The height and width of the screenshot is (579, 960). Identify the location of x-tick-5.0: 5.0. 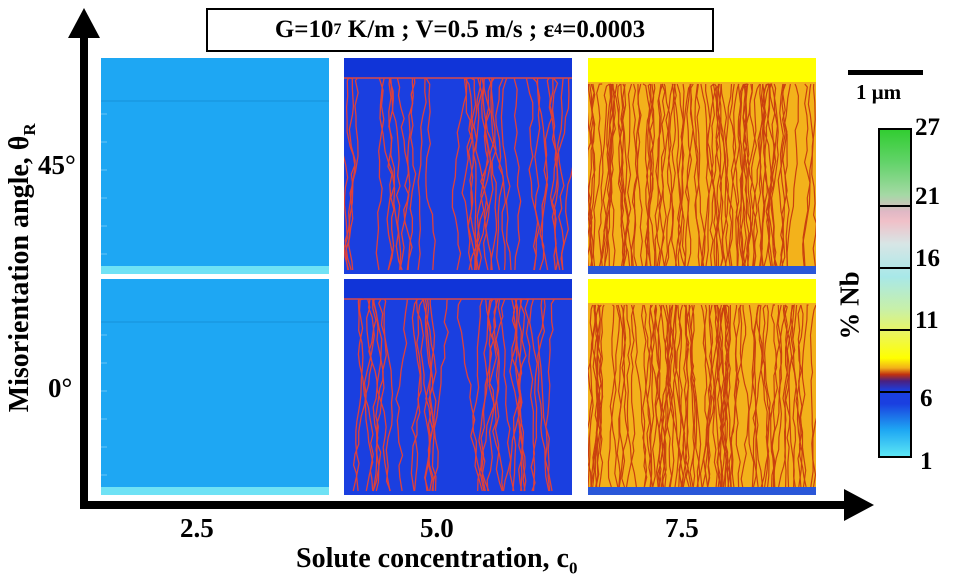
(437, 528).